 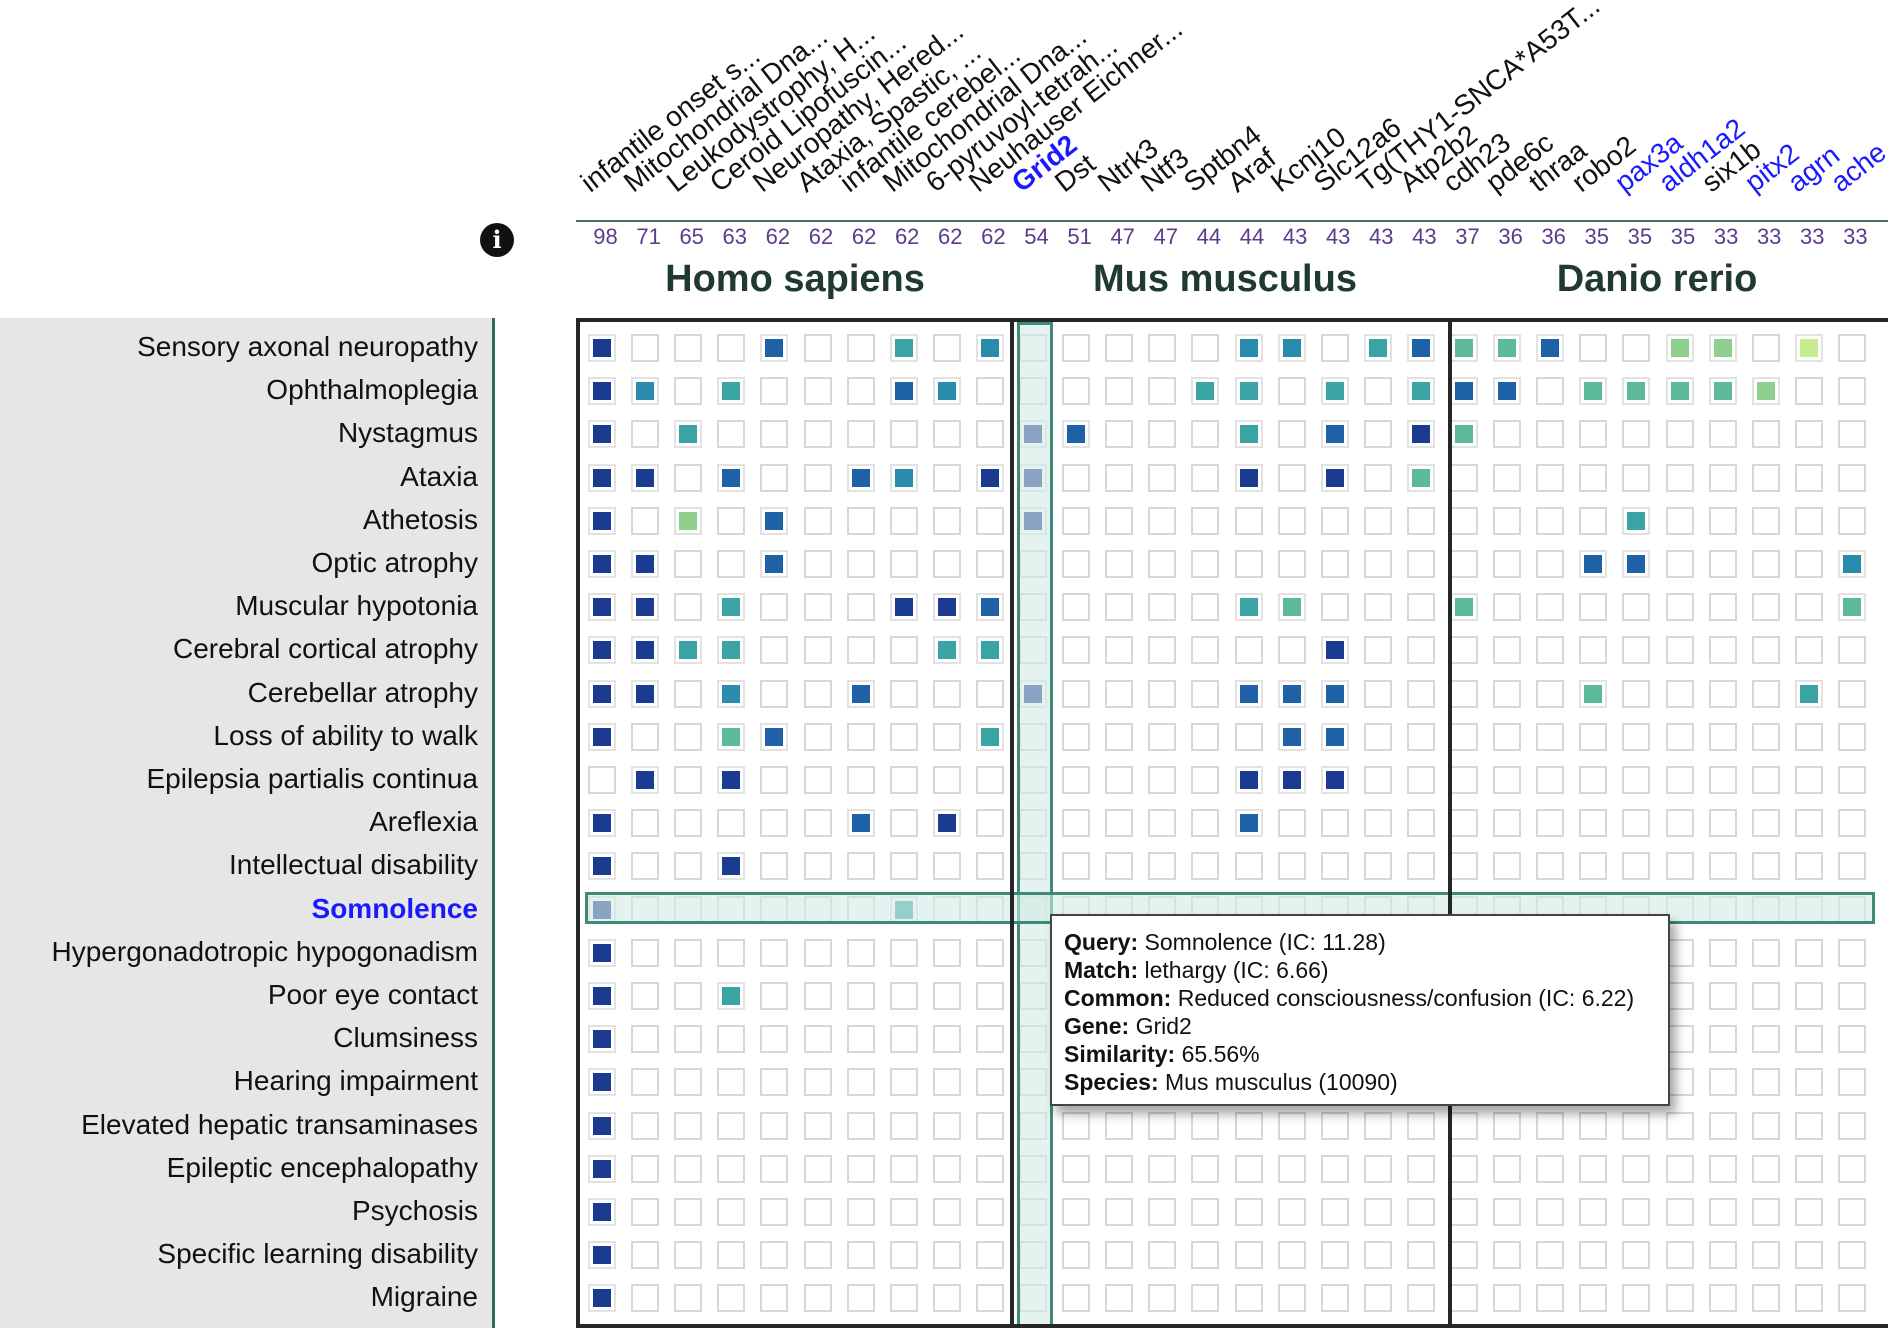 What do you see at coordinates (405, 1038) in the screenshot?
I see `row-label: Clumsiness` at bounding box center [405, 1038].